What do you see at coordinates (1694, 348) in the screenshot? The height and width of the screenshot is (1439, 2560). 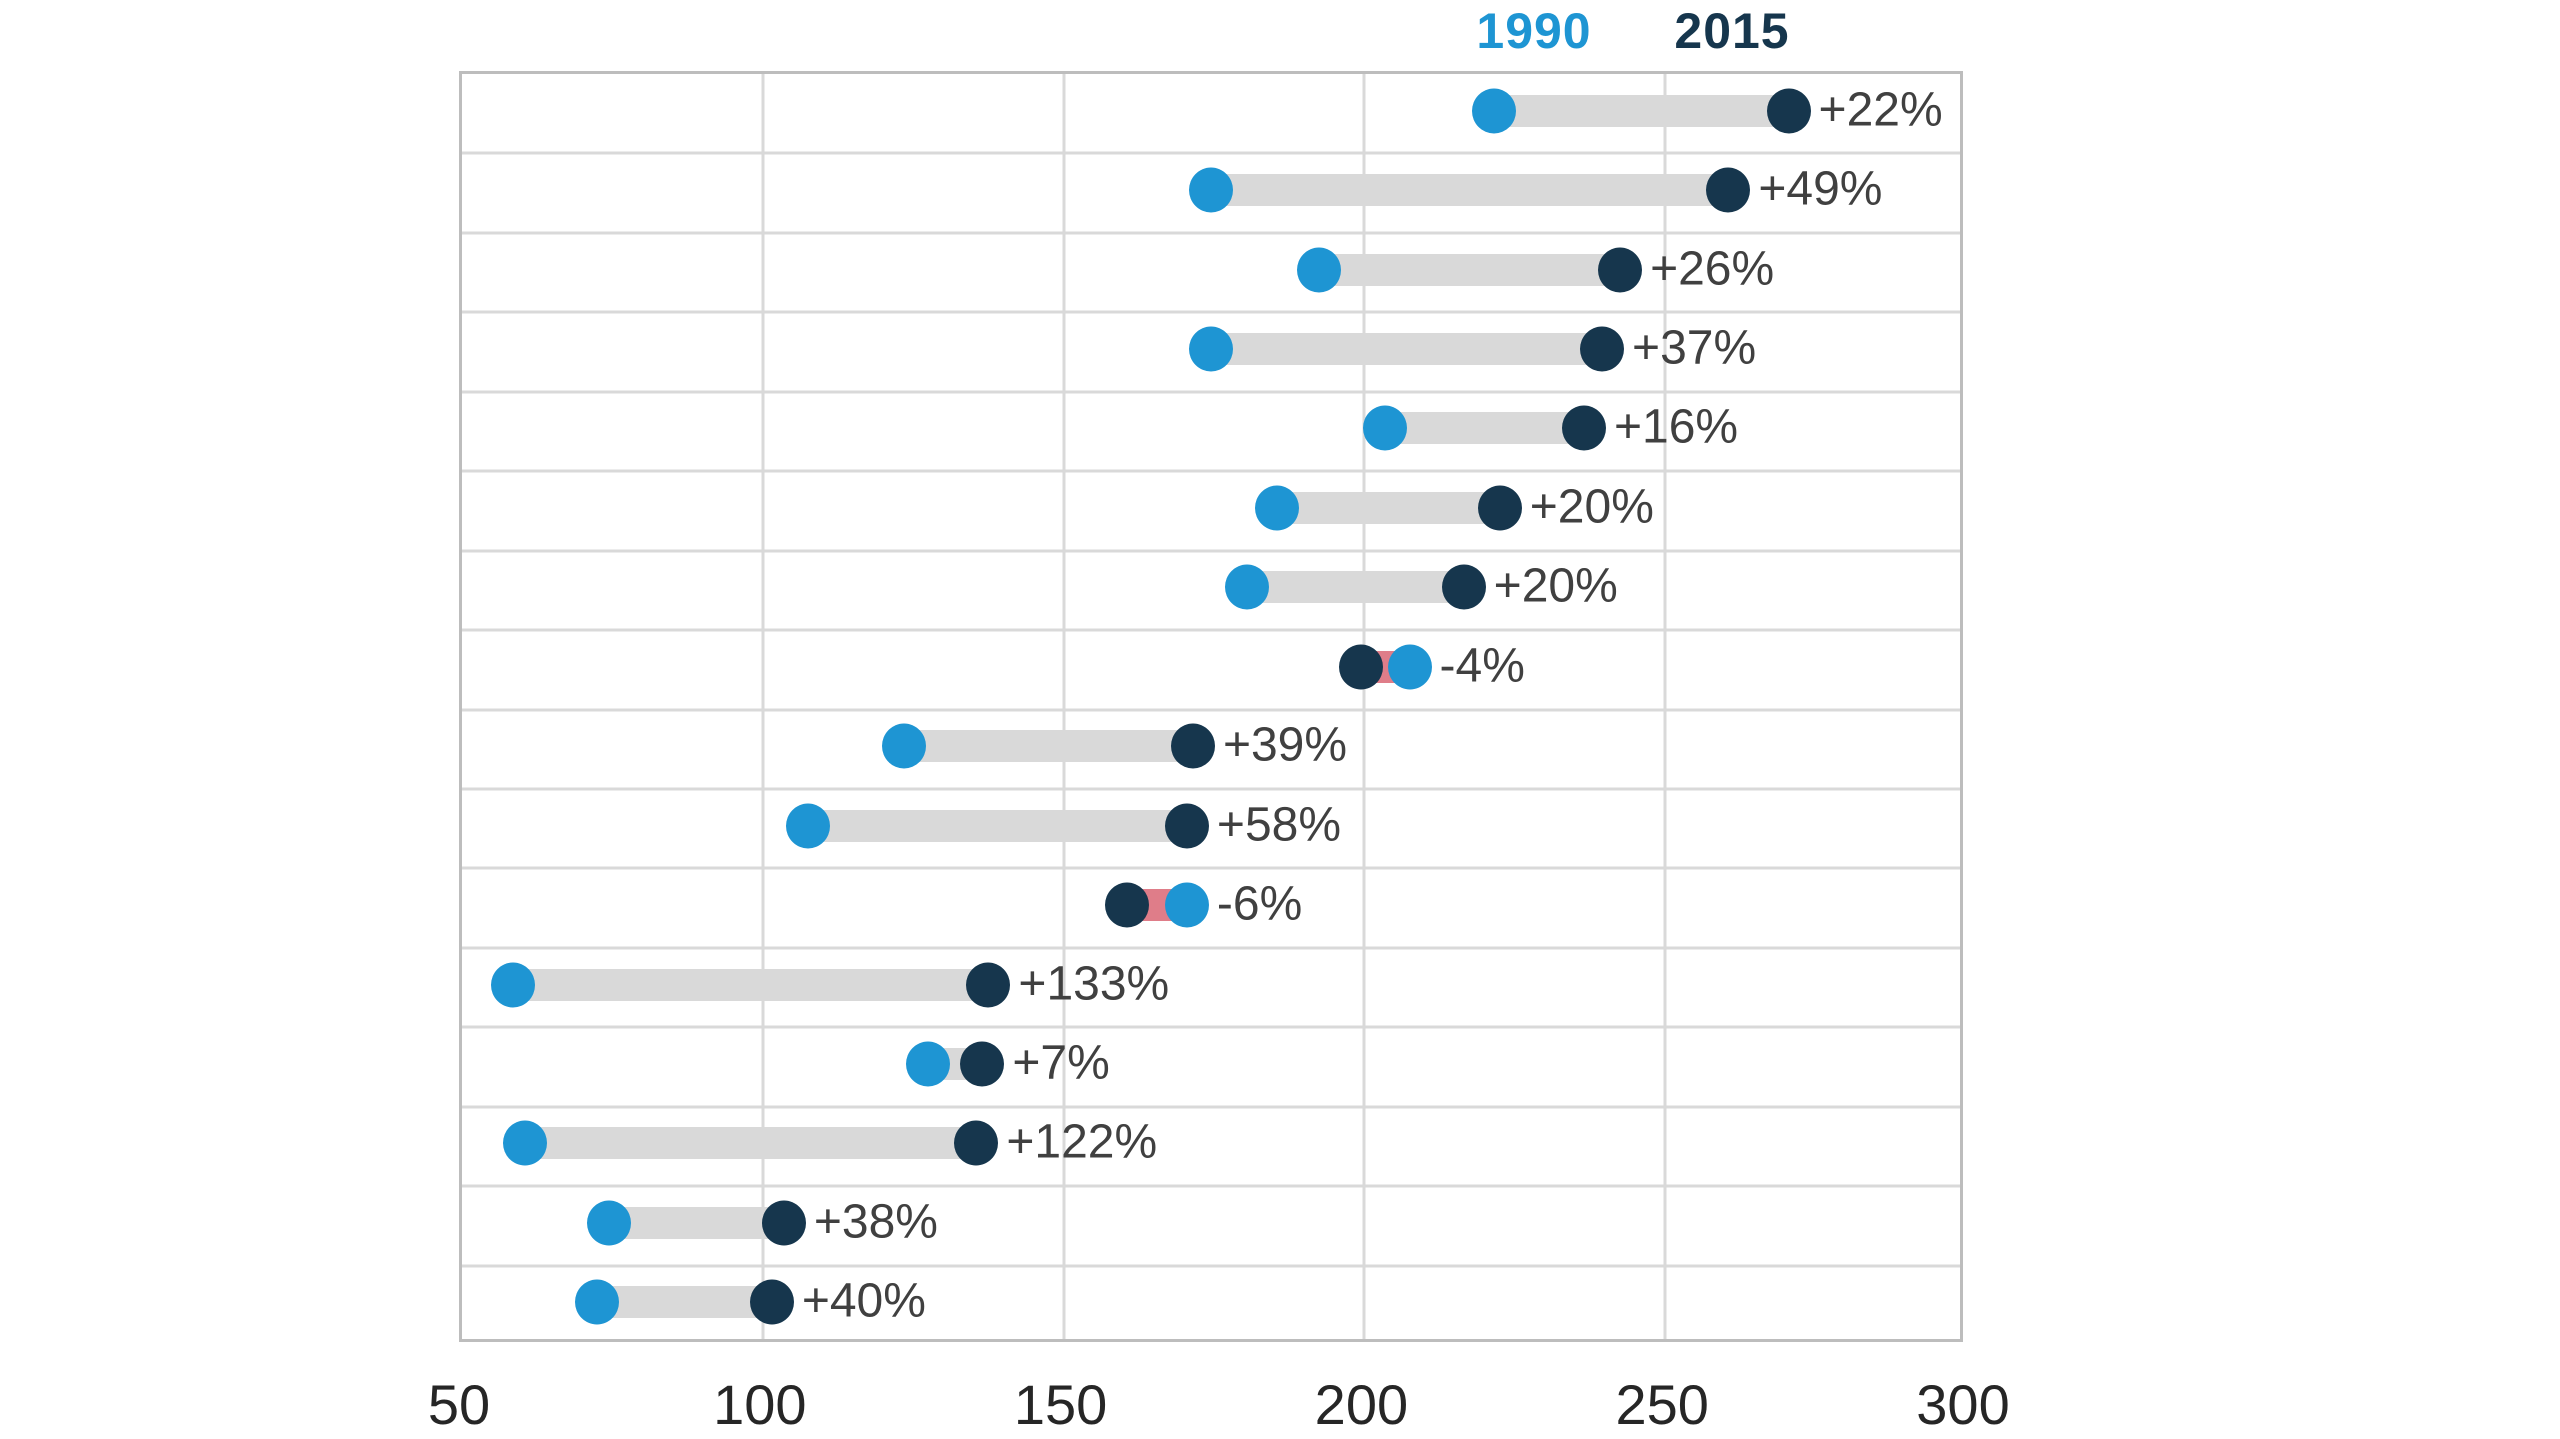 I see `change-label: +37%` at bounding box center [1694, 348].